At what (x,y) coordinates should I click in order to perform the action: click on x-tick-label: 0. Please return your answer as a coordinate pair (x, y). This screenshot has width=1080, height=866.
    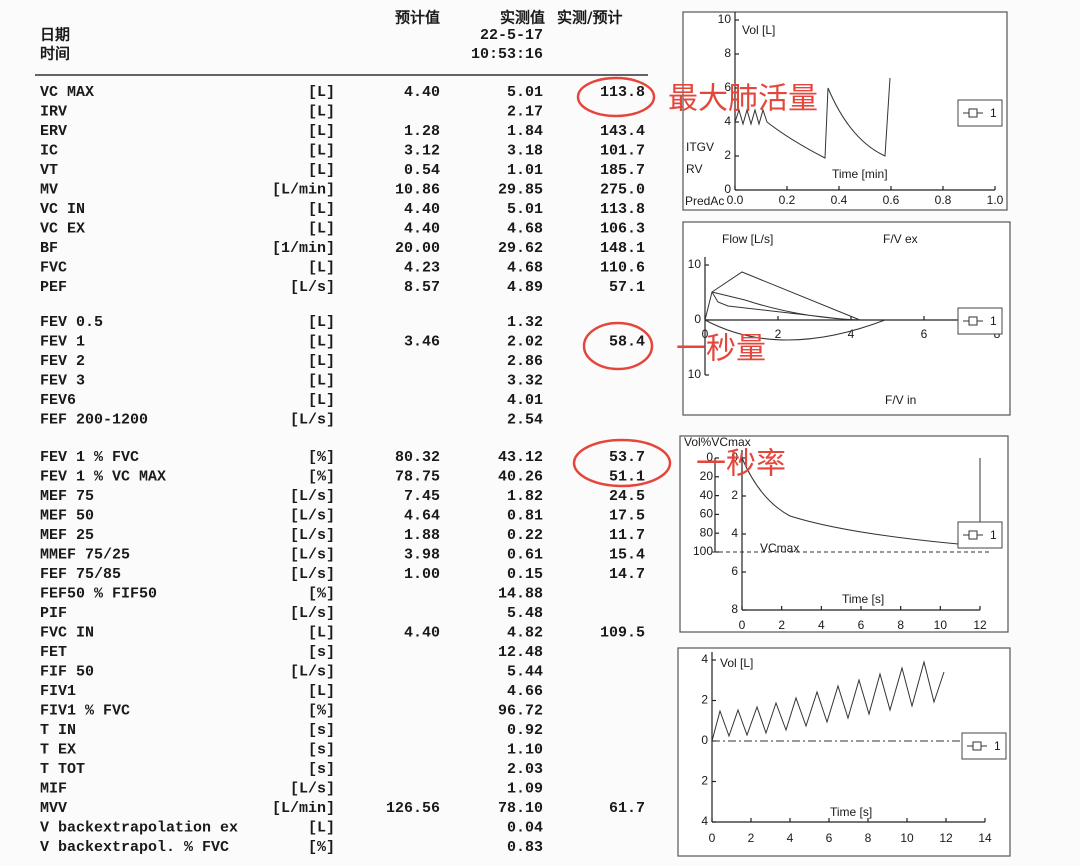
    Looking at the image, I should click on (742, 625).